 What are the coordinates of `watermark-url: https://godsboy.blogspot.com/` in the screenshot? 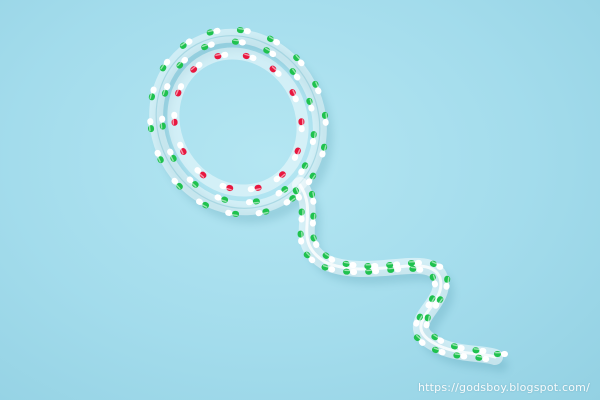 It's located at (503, 387).